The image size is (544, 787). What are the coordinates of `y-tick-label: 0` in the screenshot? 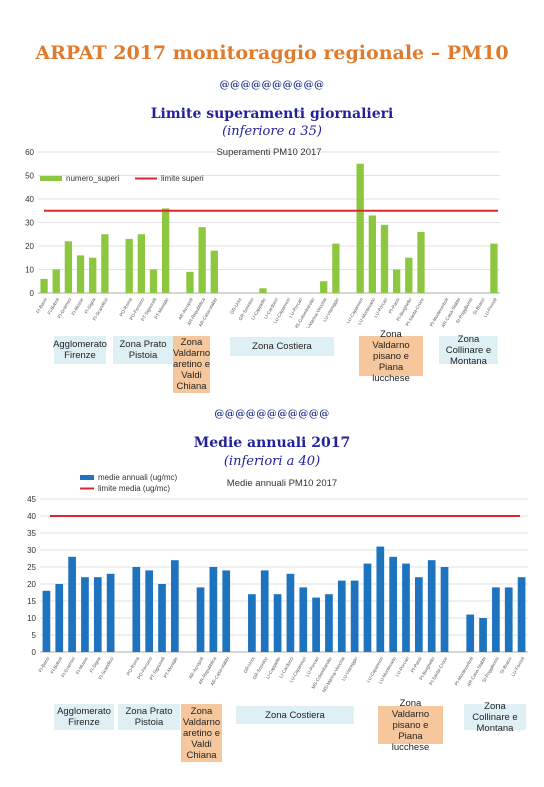 It's located at (34, 652).